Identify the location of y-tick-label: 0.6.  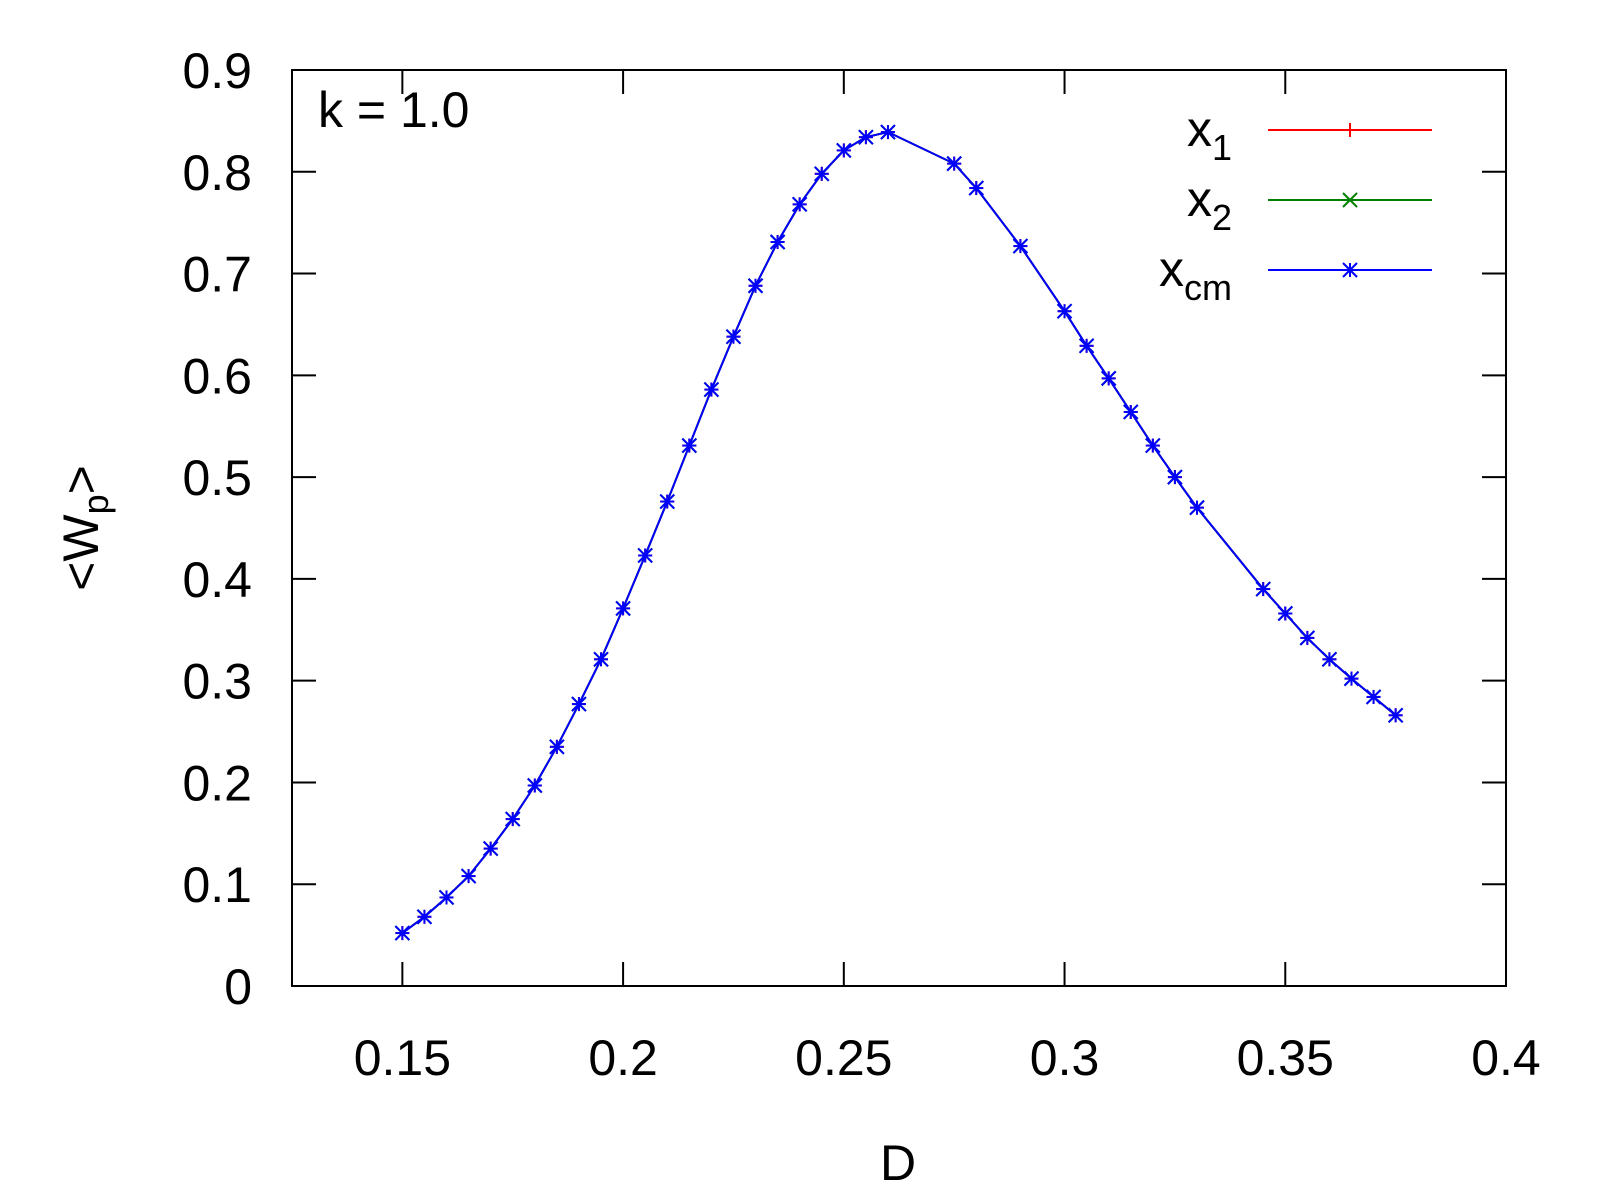
(217, 376).